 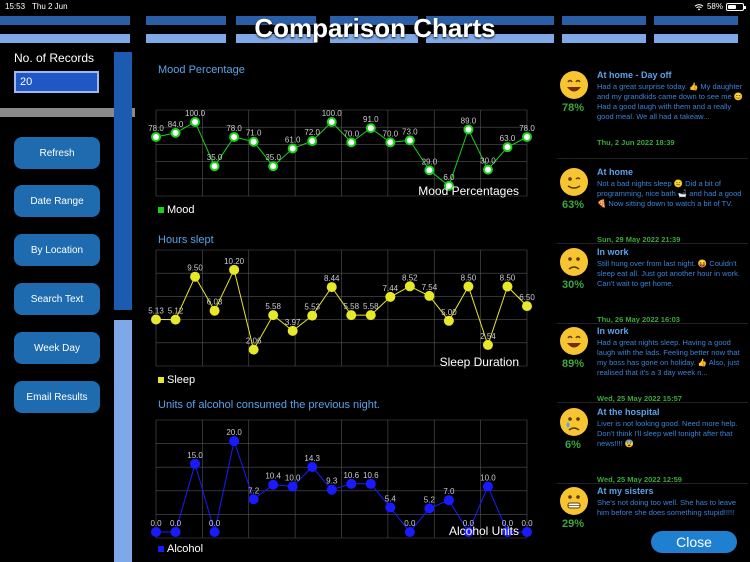 What do you see at coordinates (371, 119) in the screenshot?
I see `data-label: 91.0` at bounding box center [371, 119].